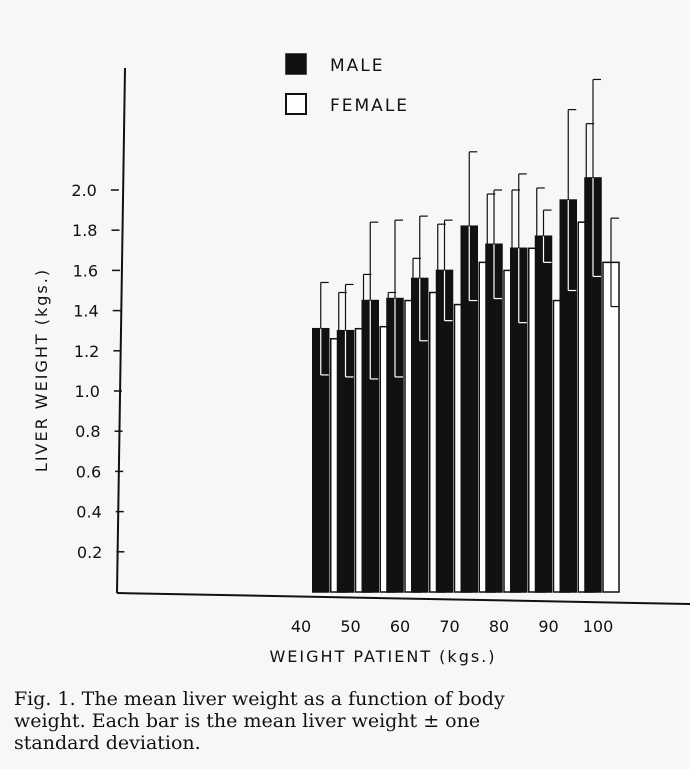 The width and height of the screenshot is (690, 769). I want to click on legend: MALE FEMALE, so click(347, 84).